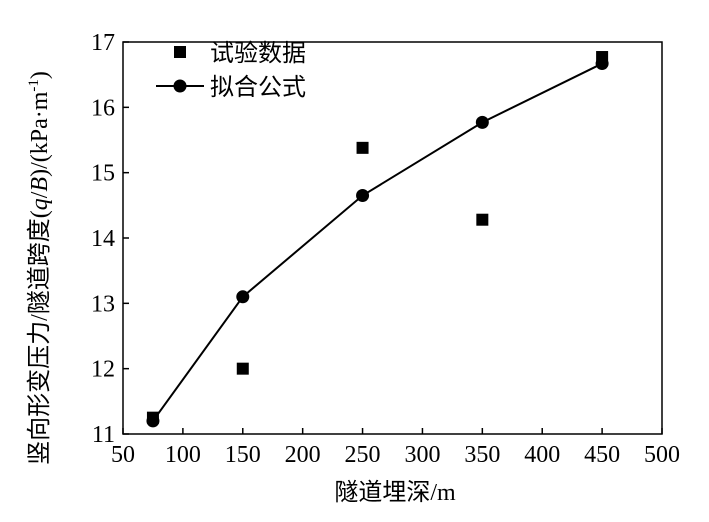  I want to click on y-axis-label-slash: /, so click(40, 194).